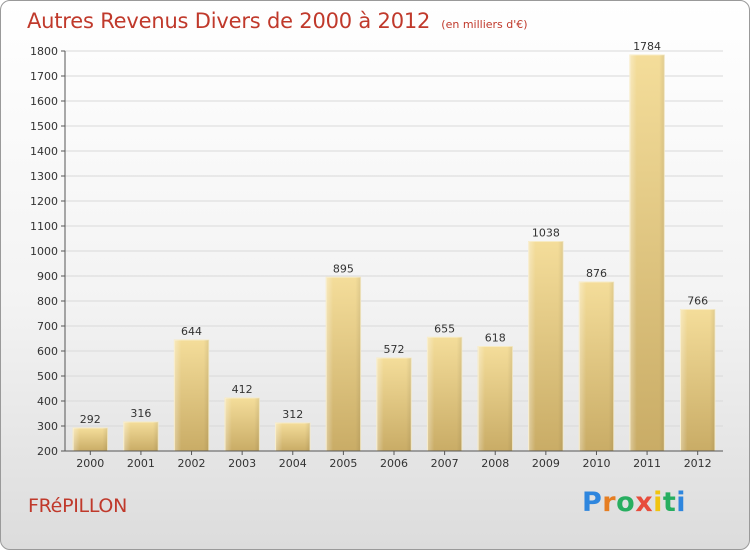 The height and width of the screenshot is (550, 750). I want to click on commune-name: FRéPILLON, so click(77, 506).